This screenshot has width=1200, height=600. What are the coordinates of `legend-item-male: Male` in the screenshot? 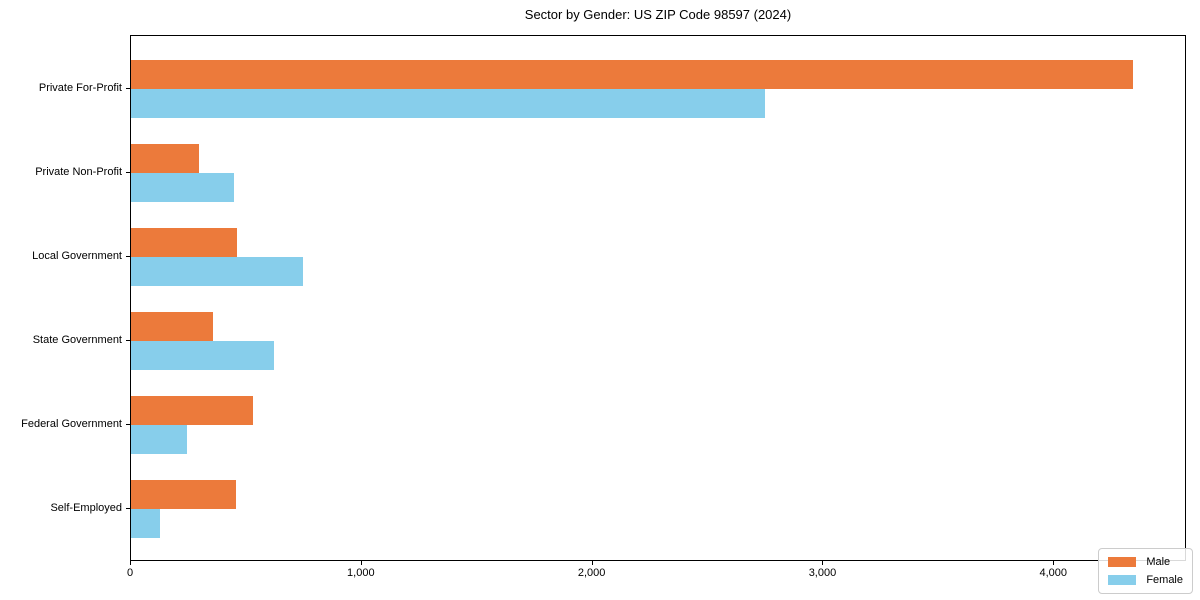 It's located at (1145, 562).